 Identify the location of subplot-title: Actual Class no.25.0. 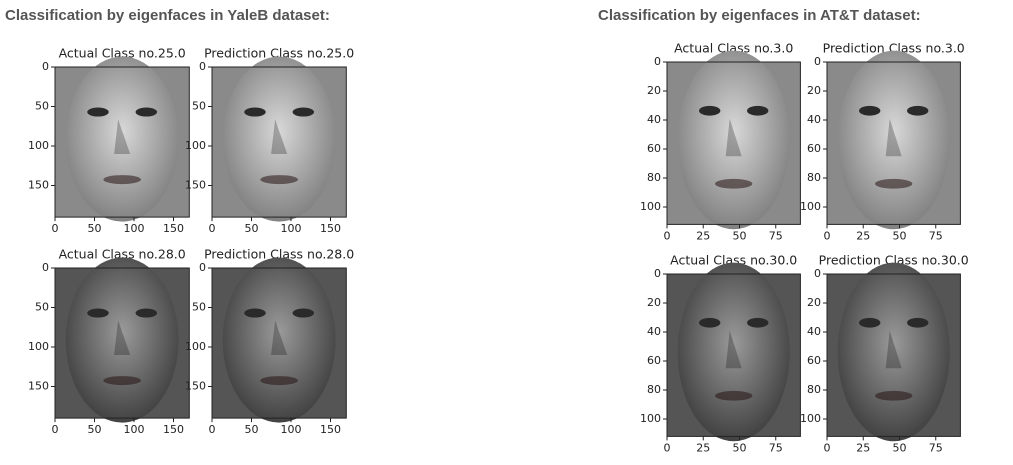
(122, 53).